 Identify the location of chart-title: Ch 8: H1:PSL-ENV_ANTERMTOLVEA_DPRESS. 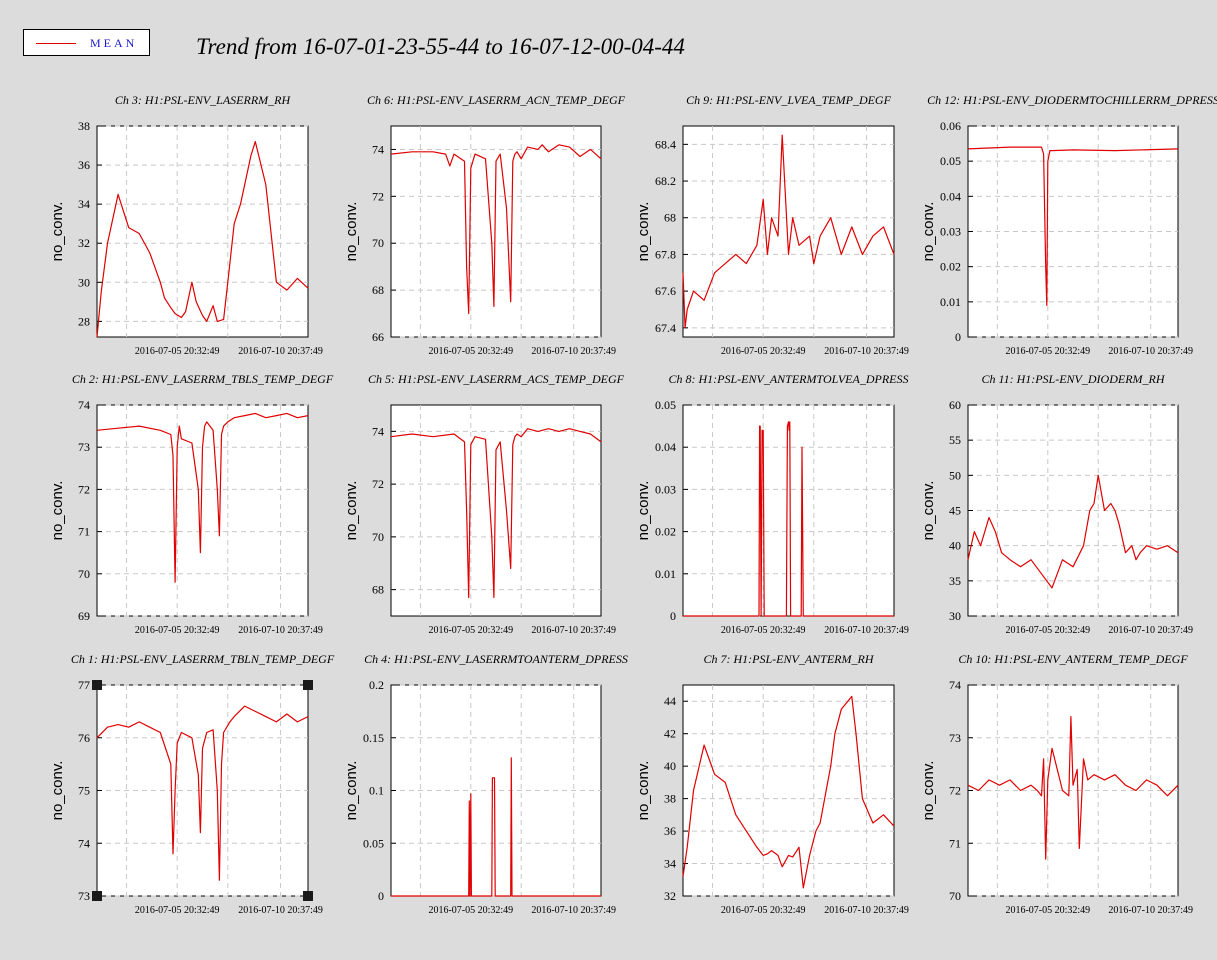
(789, 379).